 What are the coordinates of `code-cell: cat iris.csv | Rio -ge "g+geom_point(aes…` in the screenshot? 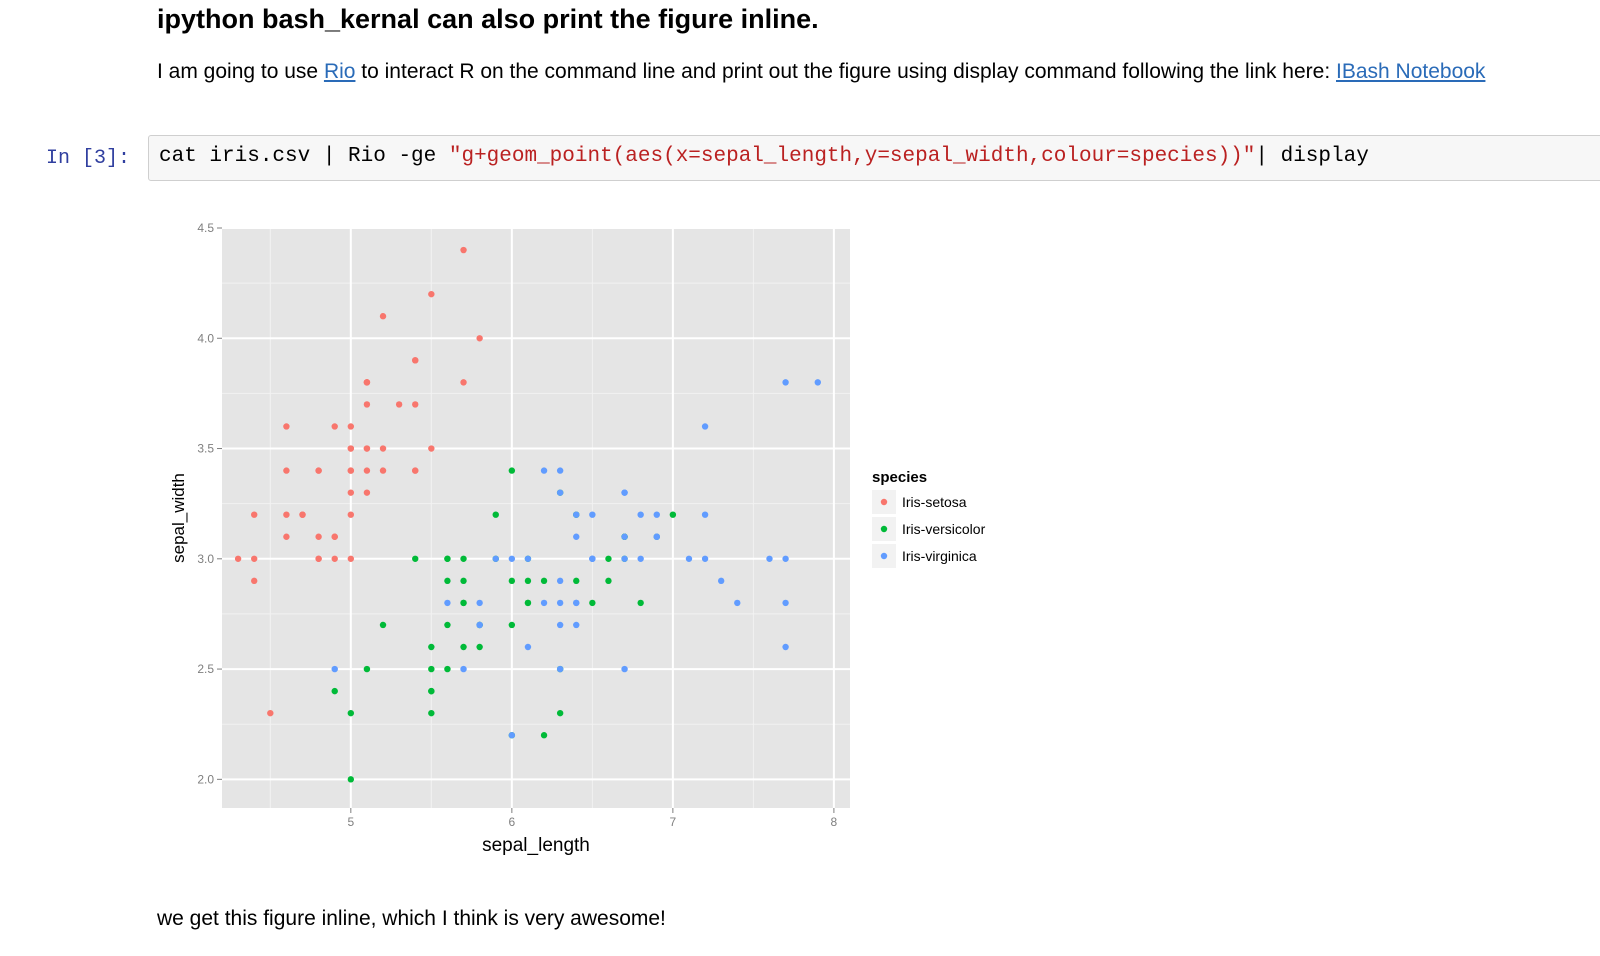 It's located at (874, 158).